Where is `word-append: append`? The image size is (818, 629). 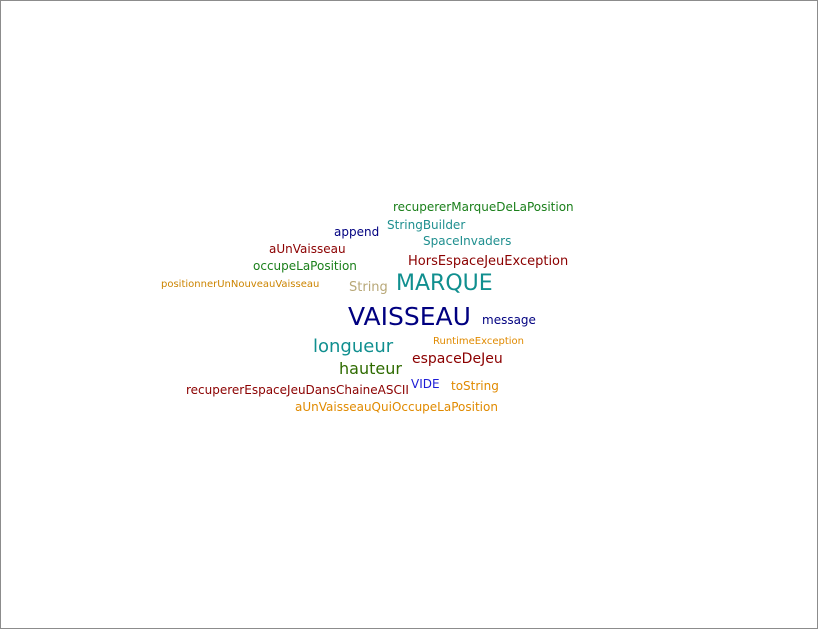 word-append: append is located at coordinates (357, 232).